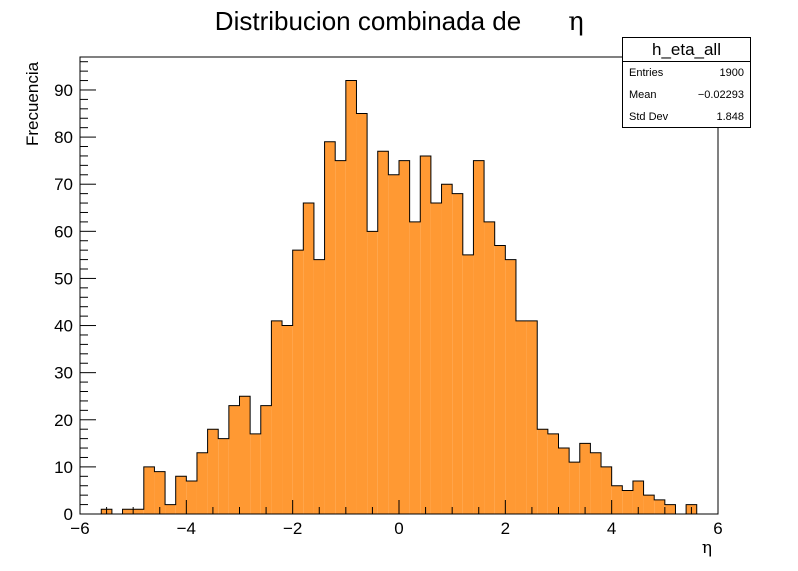 The height and width of the screenshot is (571, 798). Describe the element at coordinates (63, 184) in the screenshot. I see `y-tick-label: 70` at that location.